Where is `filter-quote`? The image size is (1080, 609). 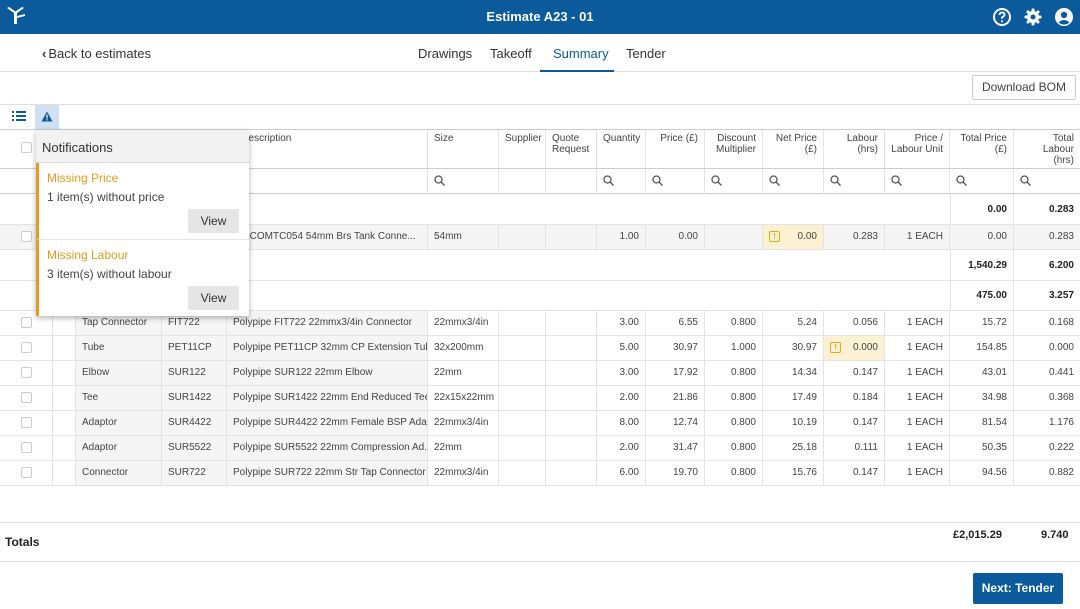
filter-quote is located at coordinates (571, 181).